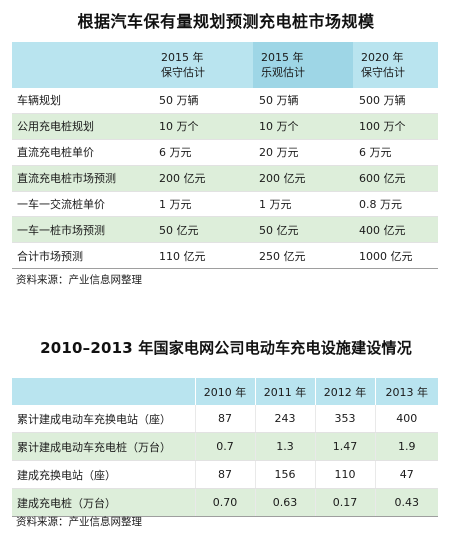 The height and width of the screenshot is (539, 452). What do you see at coordinates (395, 178) in the screenshot?
I see `table-cell: 600 亿元` at bounding box center [395, 178].